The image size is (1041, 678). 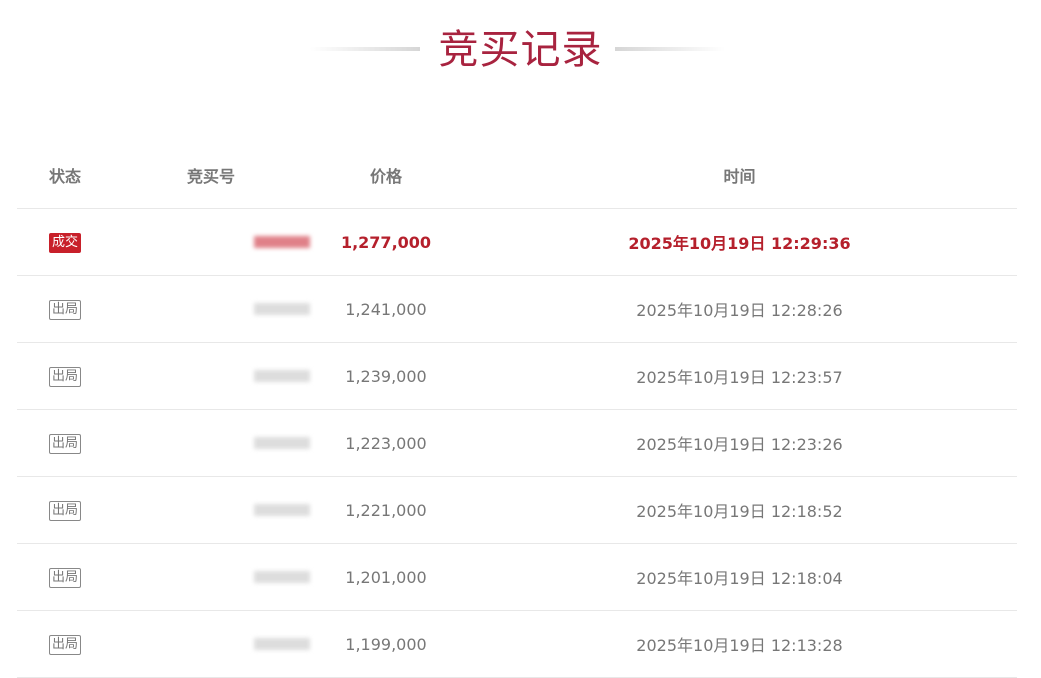 What do you see at coordinates (386, 510) in the screenshot?
I see `price-cell: 1,221,000` at bounding box center [386, 510].